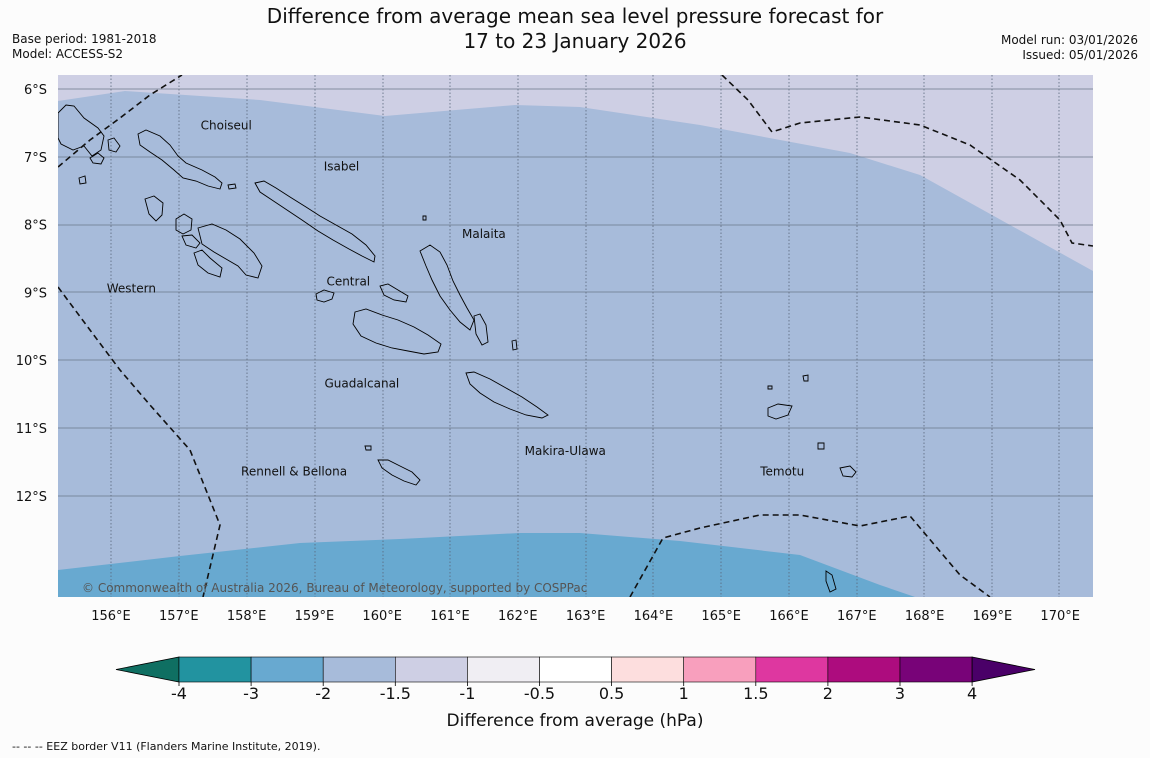 Image resolution: width=1150 pixels, height=758 pixels. Describe the element at coordinates (486, 565) in the screenshot. I see `region-medium-blue` at that location.